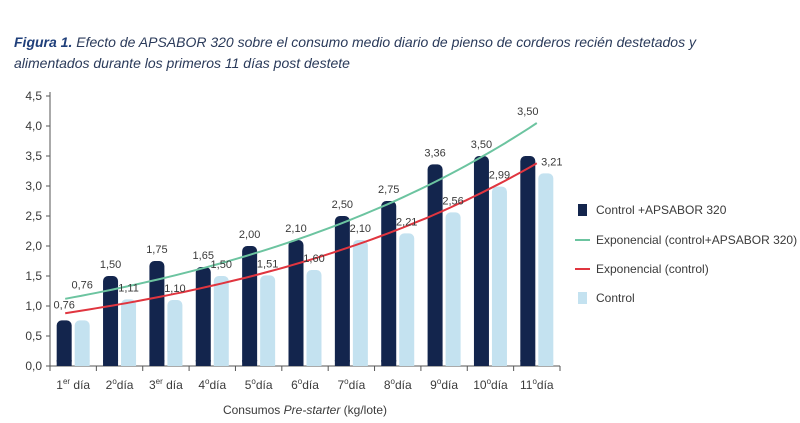 Image resolution: width=800 pixels, height=423 pixels. I want to click on legend-swatch-control-apsabor, so click(582, 210).